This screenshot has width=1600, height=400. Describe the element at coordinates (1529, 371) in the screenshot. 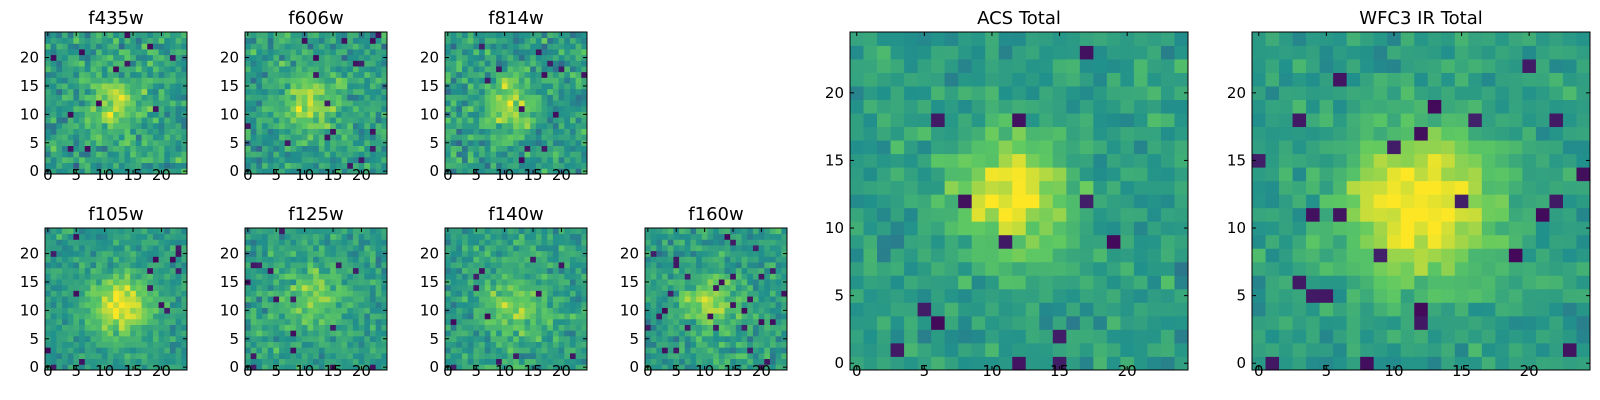

I see `x-tick-label: 20` at that location.